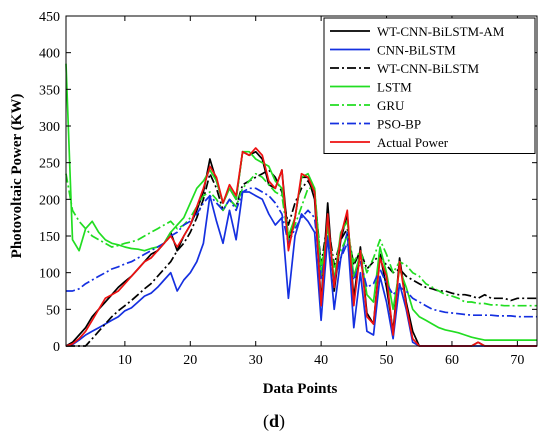  Describe the element at coordinates (49, 200) in the screenshot. I see `y-tick-label: 200` at that location.